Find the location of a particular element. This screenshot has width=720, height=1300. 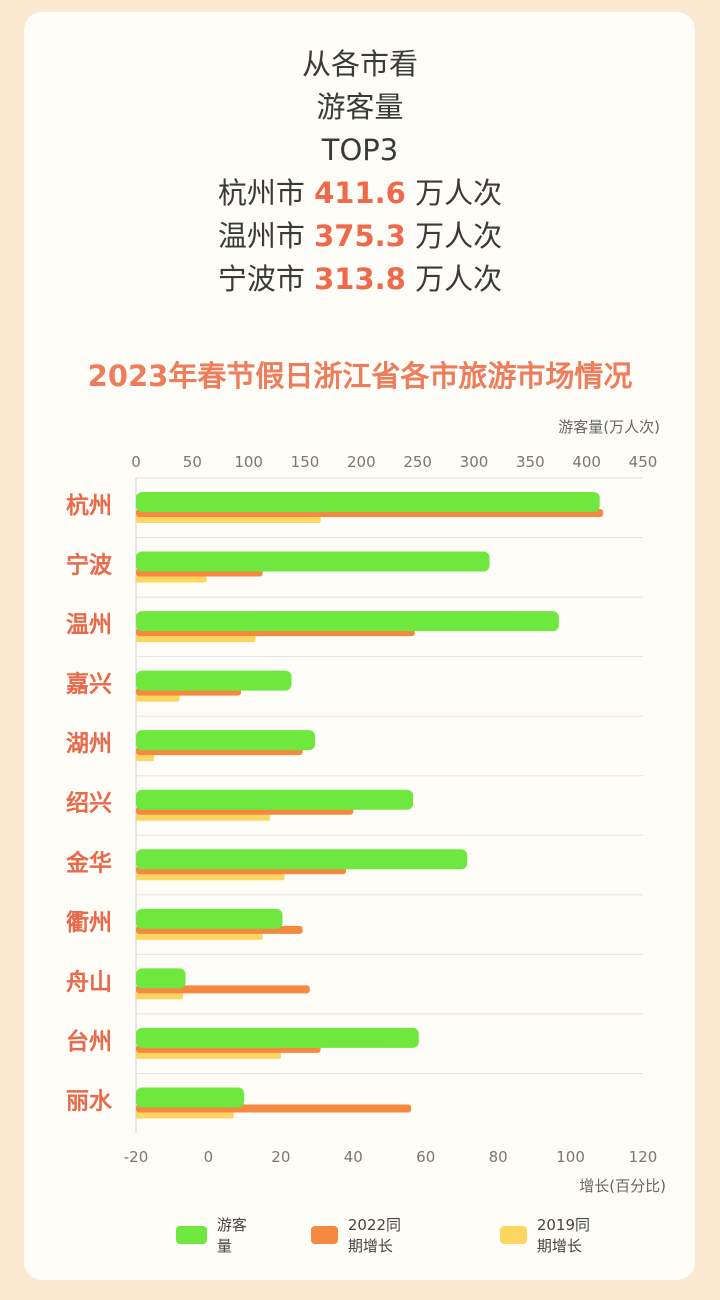

top-tick-label: 350 is located at coordinates (530, 462).